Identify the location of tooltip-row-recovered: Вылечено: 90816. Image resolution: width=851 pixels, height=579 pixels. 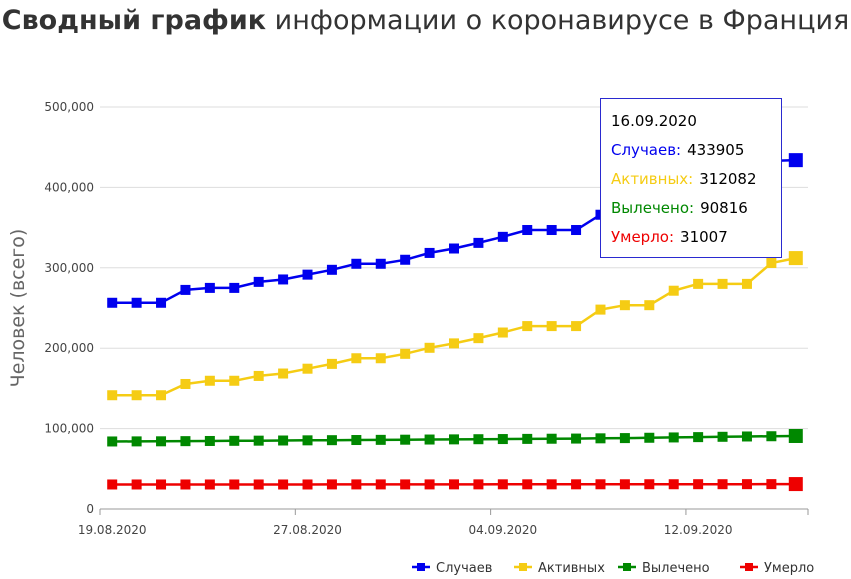
(691, 211).